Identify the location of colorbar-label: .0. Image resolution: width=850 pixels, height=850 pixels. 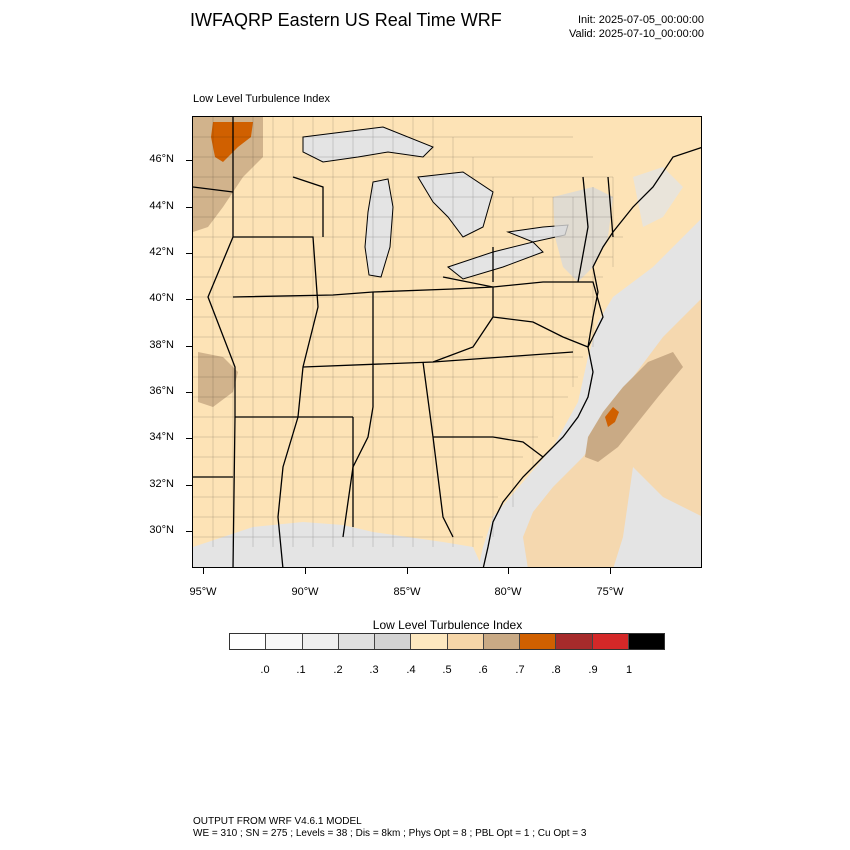
(265, 670).